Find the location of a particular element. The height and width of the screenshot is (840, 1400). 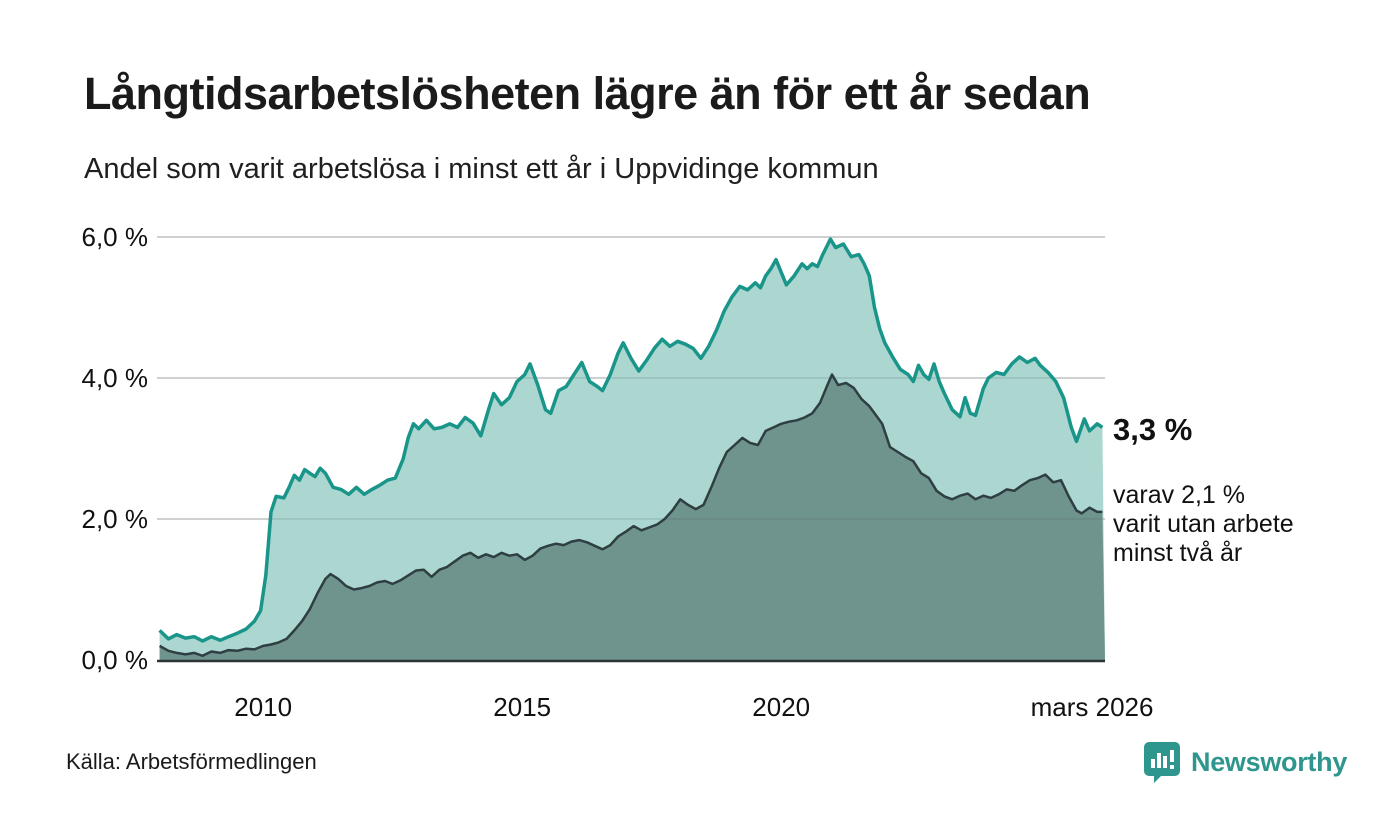

x-axis-tick-label: 2020 is located at coordinates (781, 707).